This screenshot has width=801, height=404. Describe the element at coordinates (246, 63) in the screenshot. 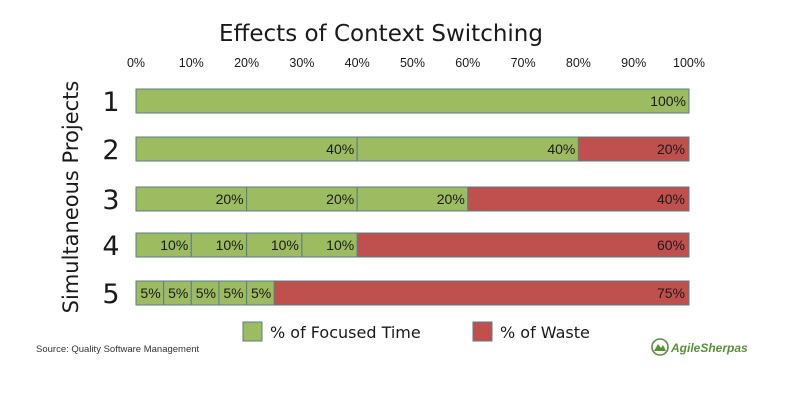

I see `x-tick-label: 20%` at that location.